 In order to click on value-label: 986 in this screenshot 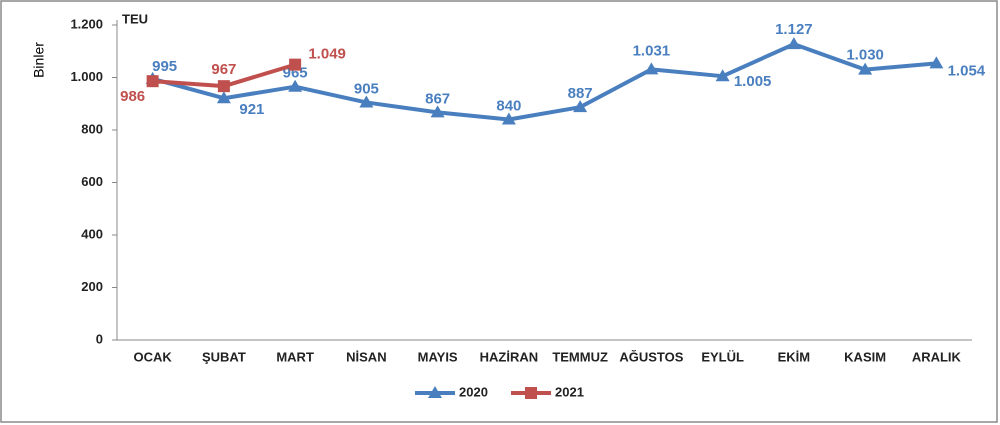, I will do `click(132, 96)`.